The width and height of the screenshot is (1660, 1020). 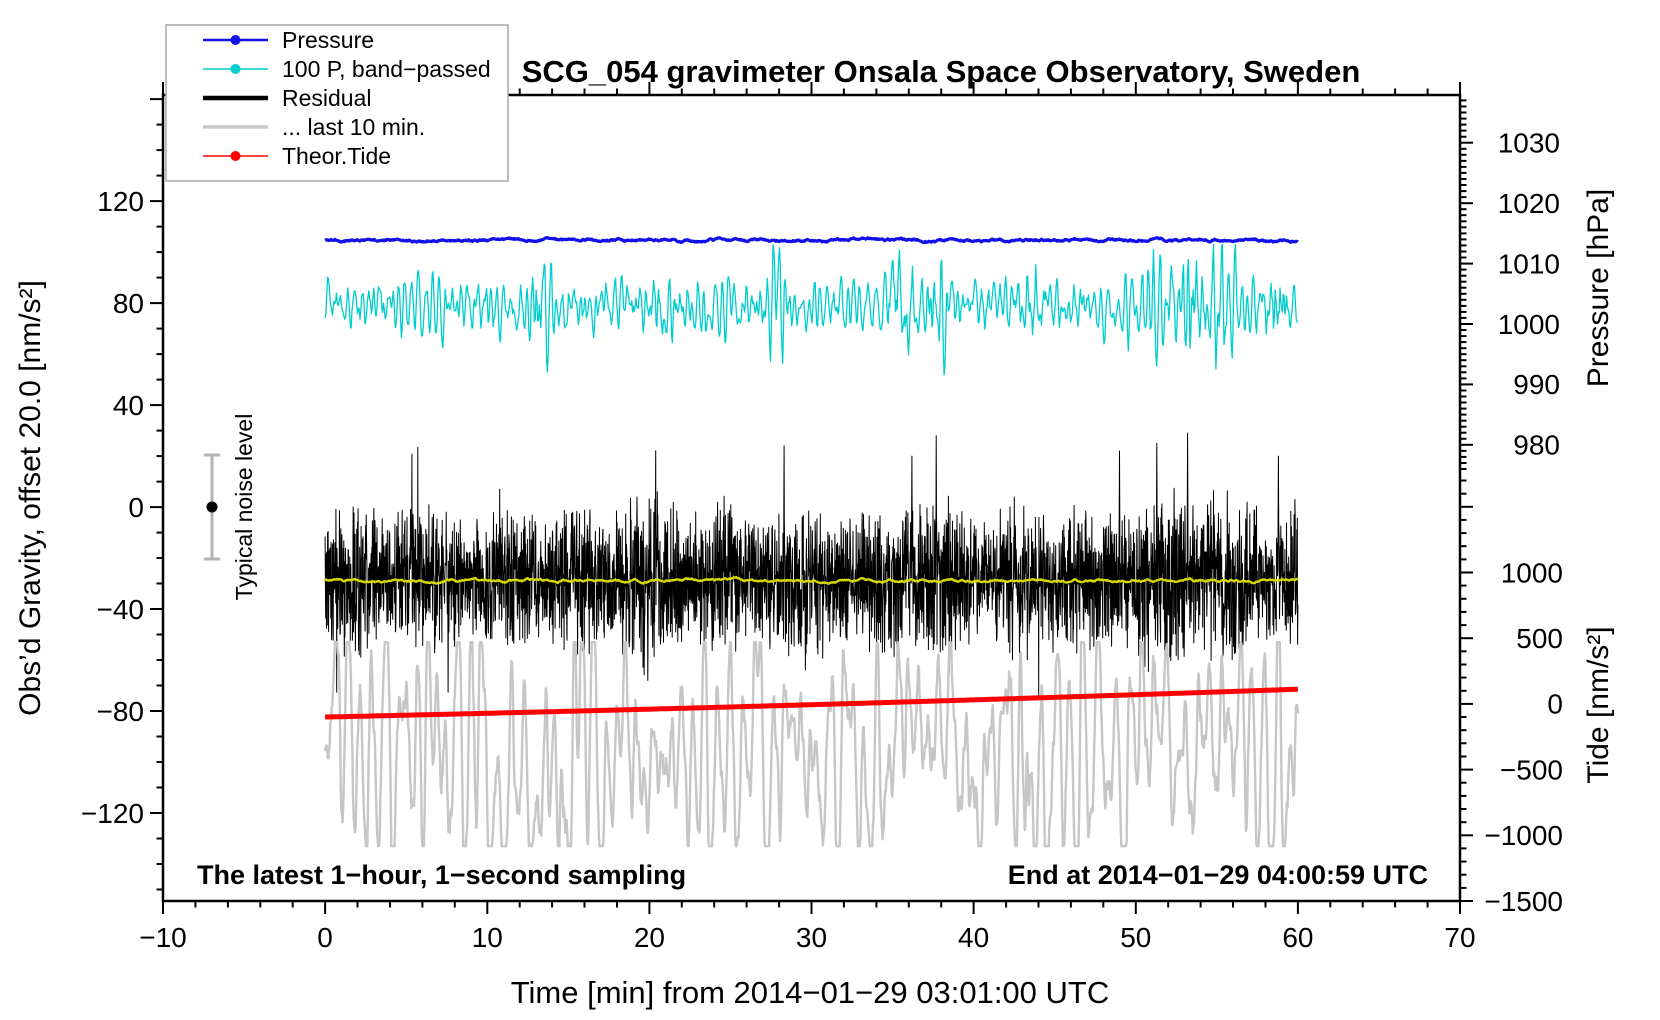 What do you see at coordinates (128, 303) in the screenshot?
I see `gravity-axis-tick-label: 80` at bounding box center [128, 303].